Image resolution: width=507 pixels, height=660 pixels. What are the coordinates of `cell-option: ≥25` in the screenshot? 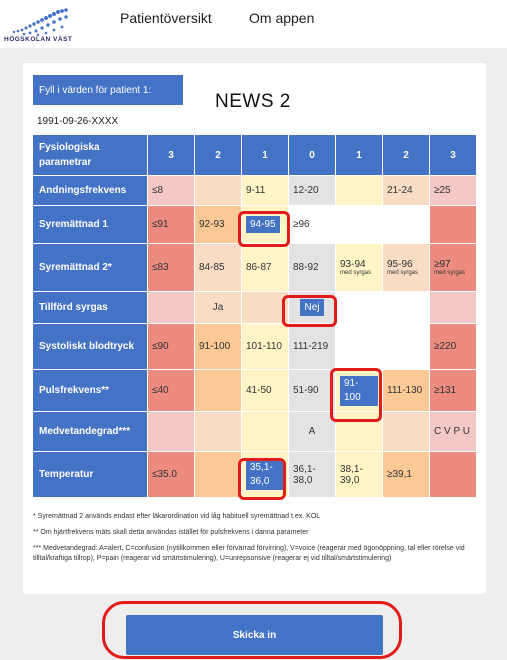 It's located at (453, 190).